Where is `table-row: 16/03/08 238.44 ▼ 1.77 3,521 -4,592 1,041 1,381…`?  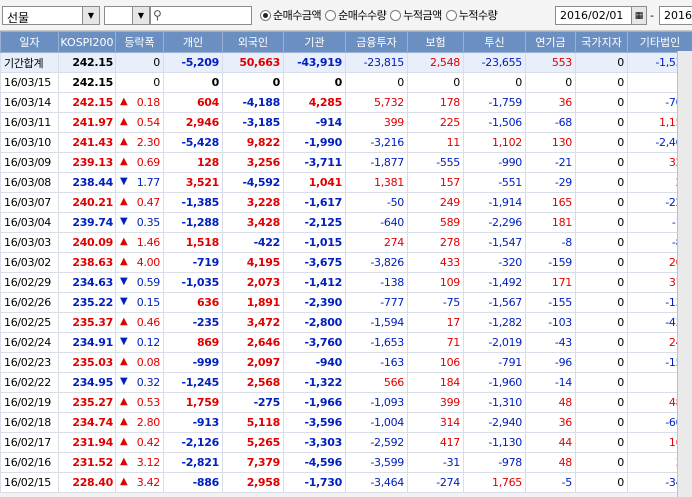
table-row: 16/03/08 238.44 ▼ 1.77 3,521 -4,592 1,041 1,381… is located at coordinates (346, 182).